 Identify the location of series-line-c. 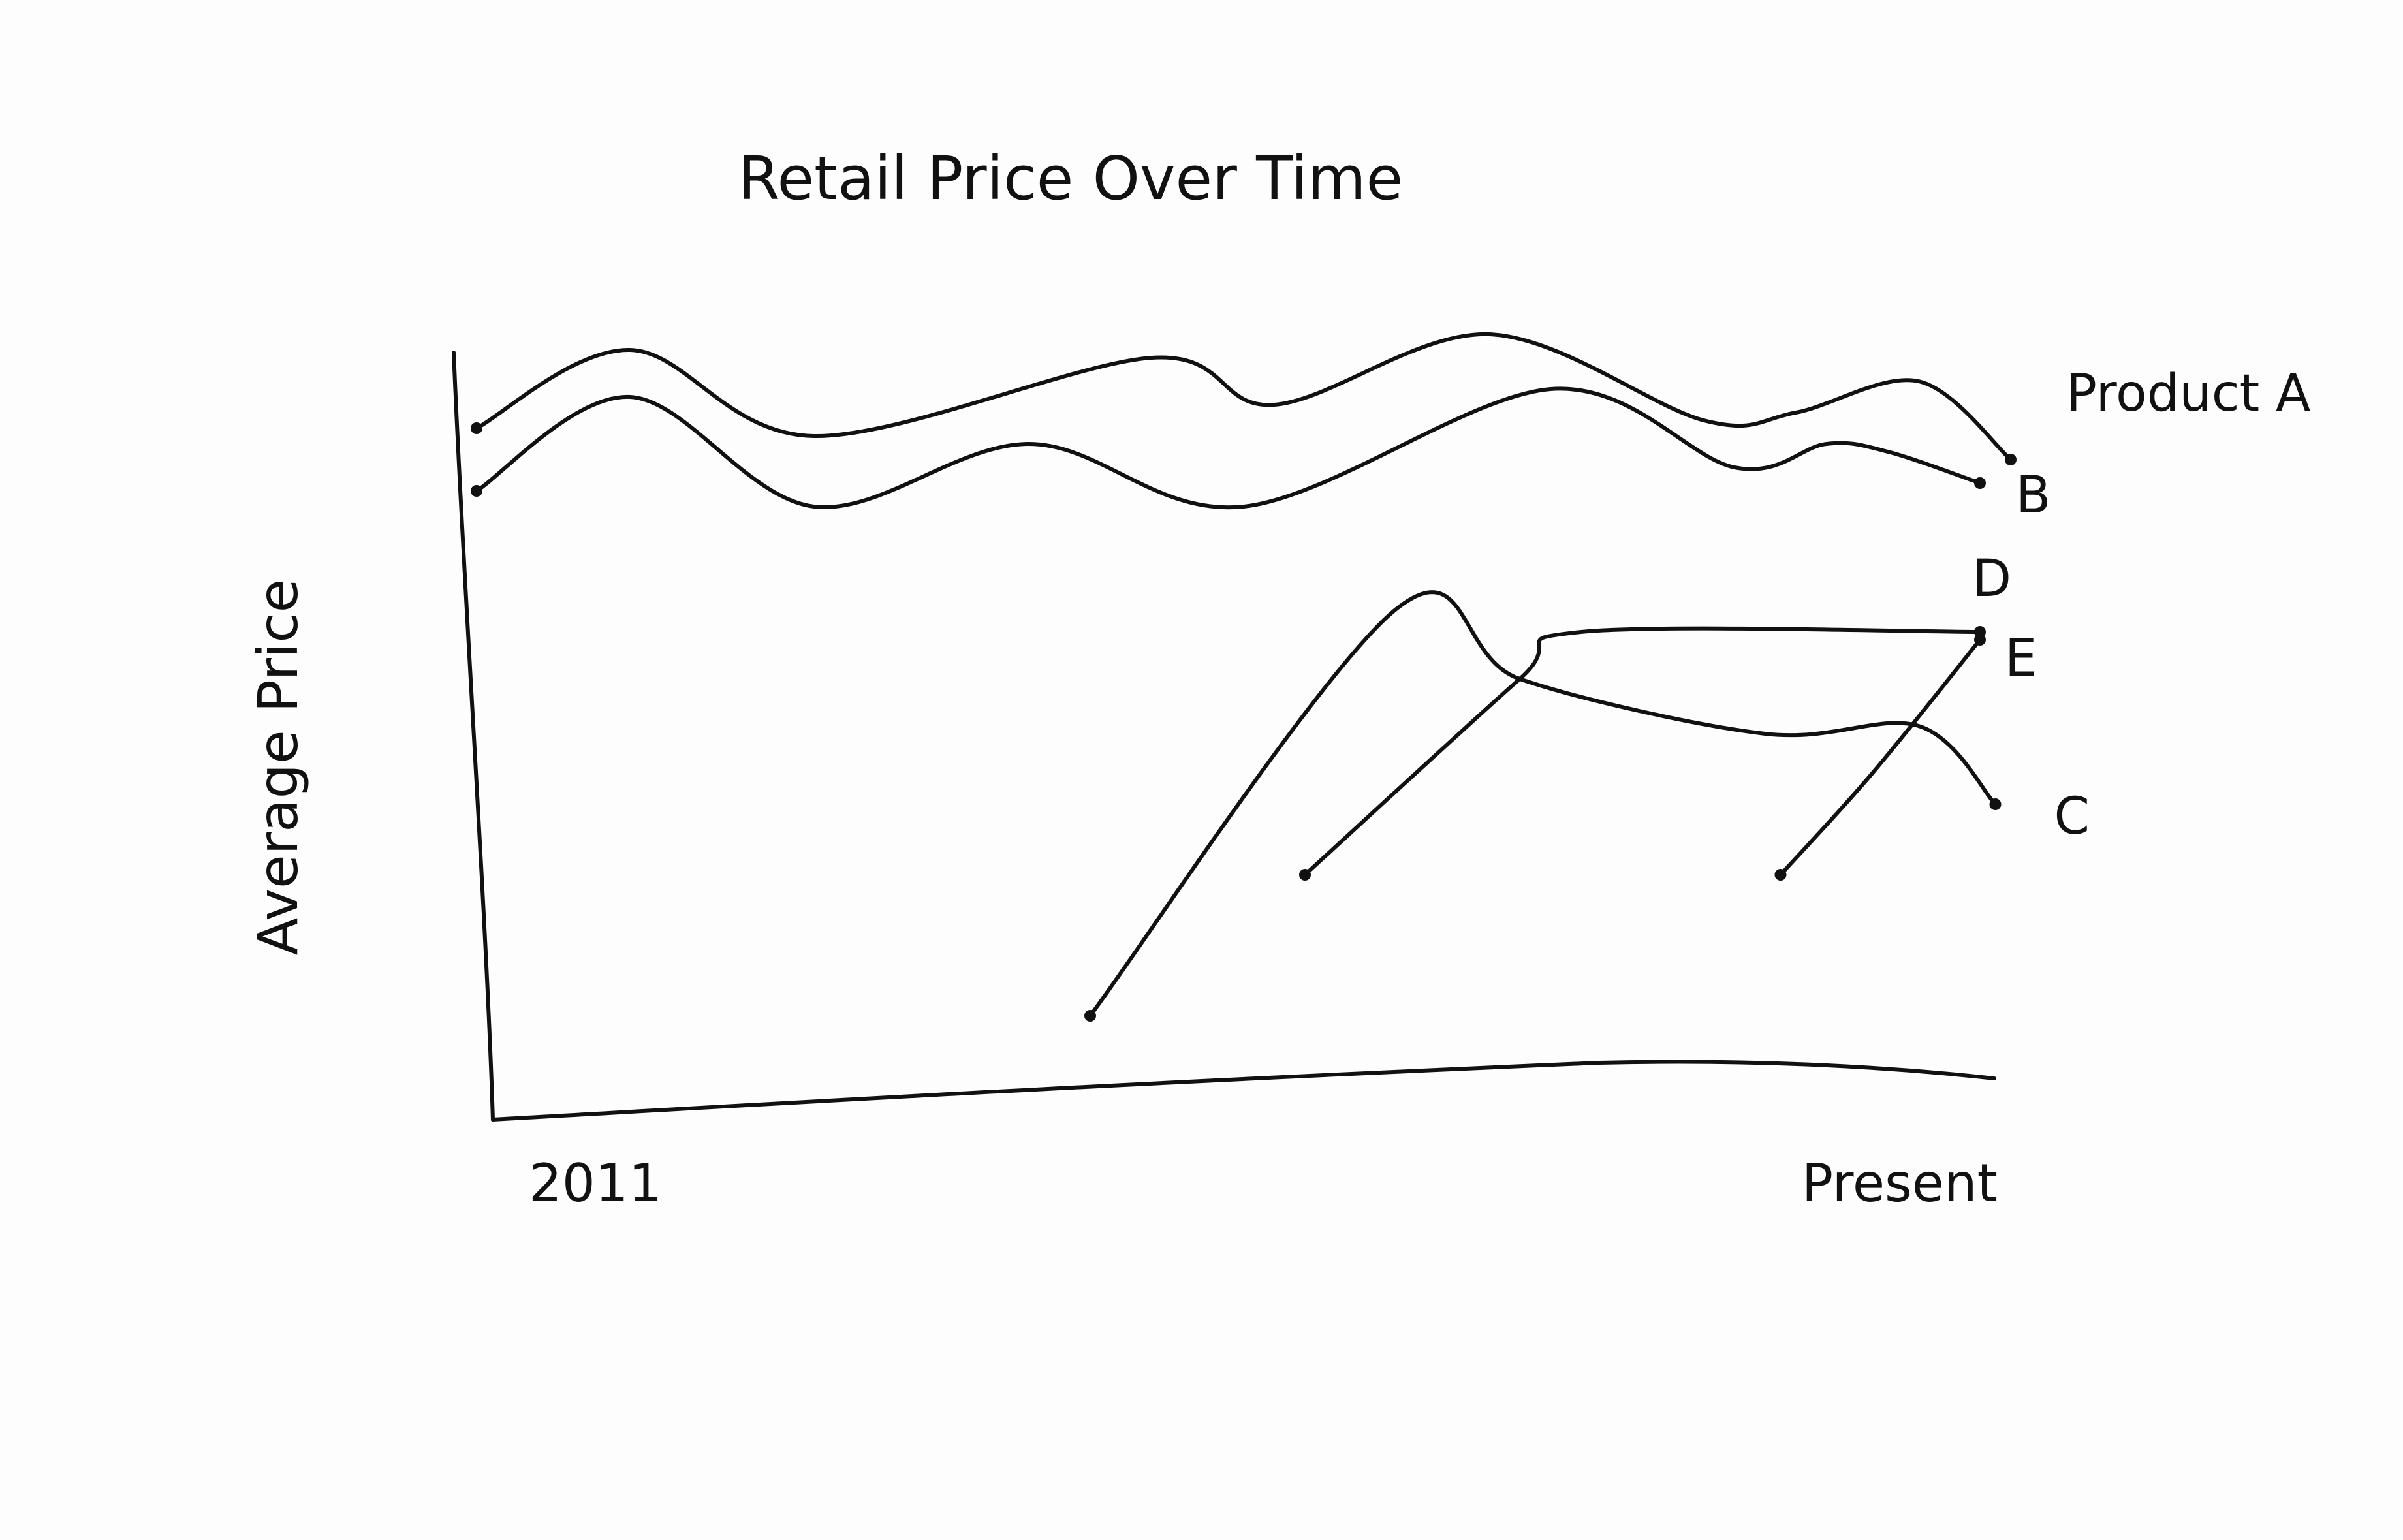
(1543, 804).